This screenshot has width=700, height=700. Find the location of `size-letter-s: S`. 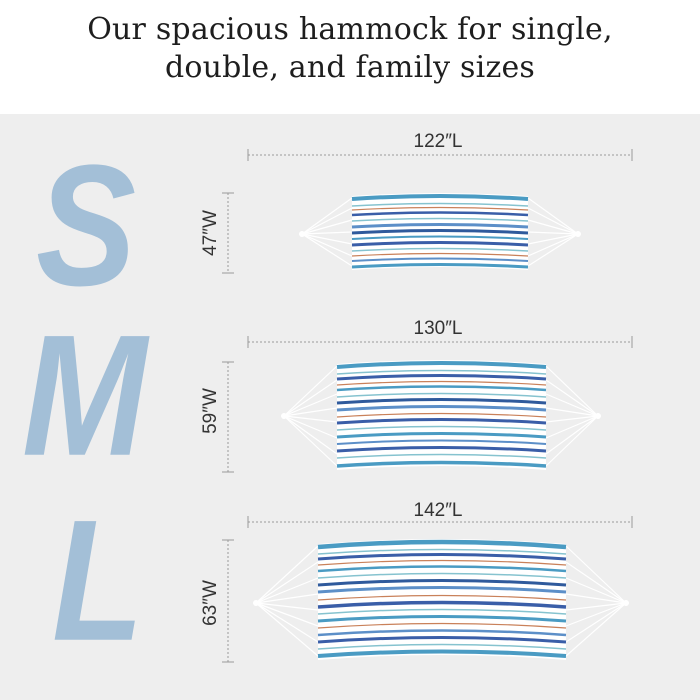

size-letter-s: S is located at coordinates (86, 225).